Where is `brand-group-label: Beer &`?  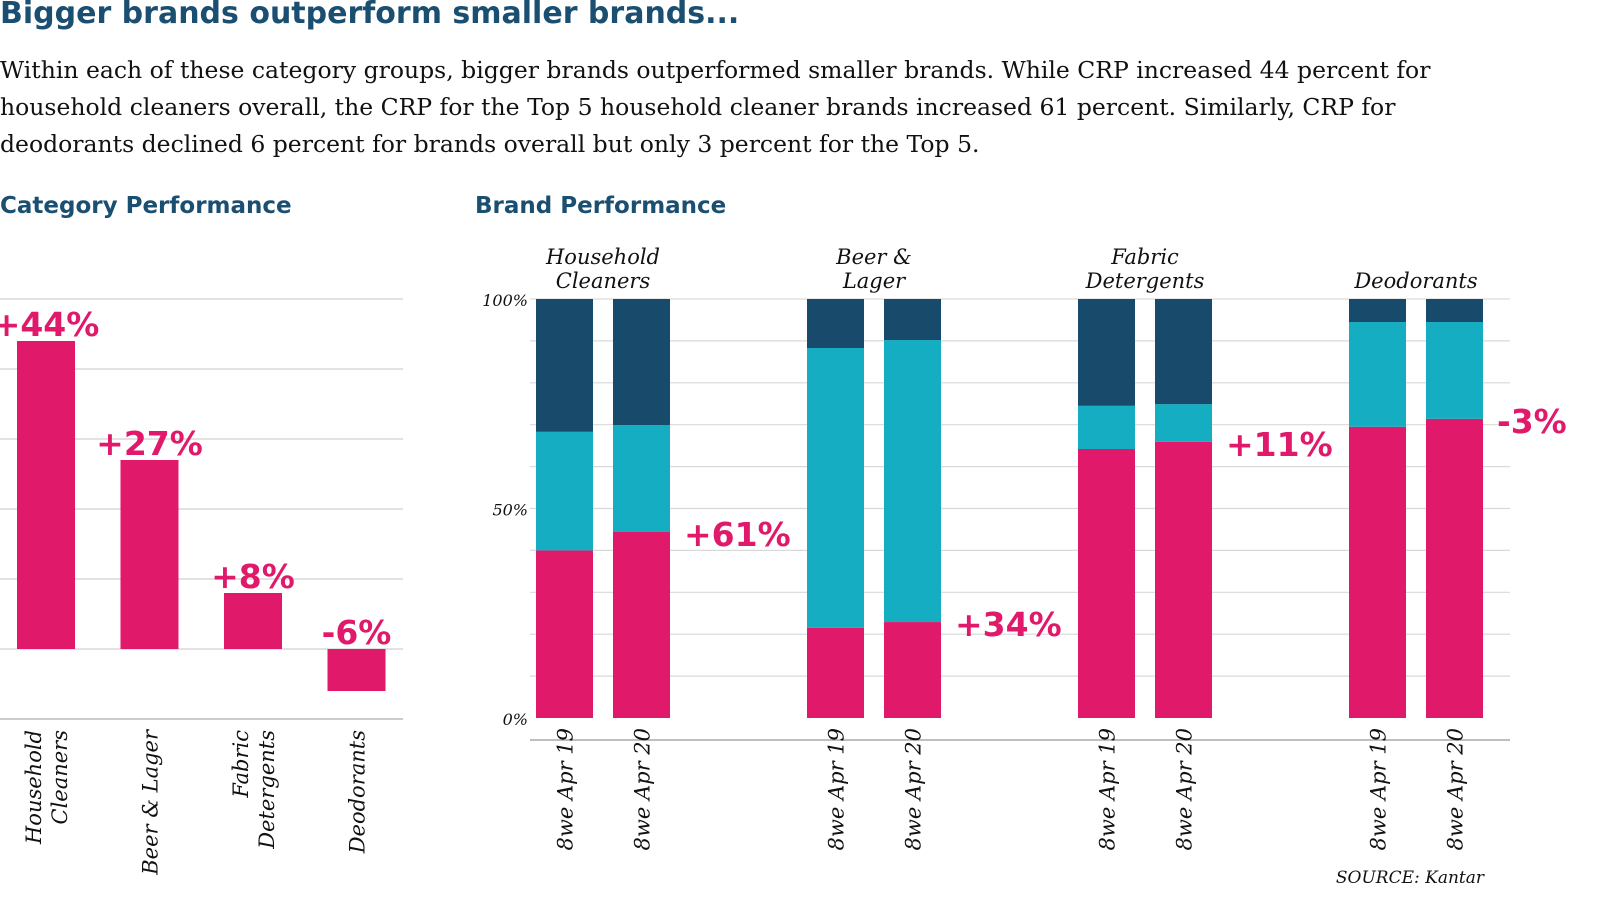 brand-group-label: Beer & is located at coordinates (873, 257).